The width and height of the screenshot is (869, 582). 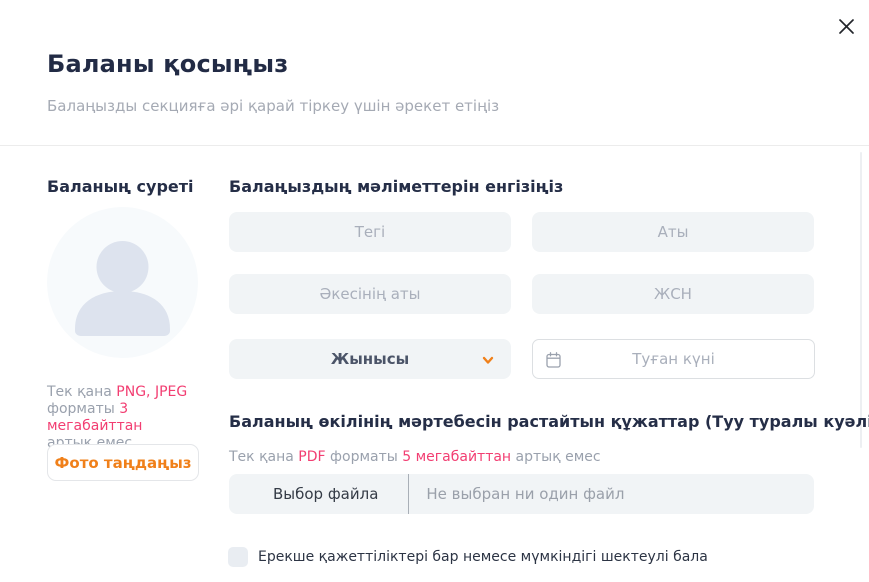 I want to click on doc-hint-formats: PDF, so click(x=312, y=457).